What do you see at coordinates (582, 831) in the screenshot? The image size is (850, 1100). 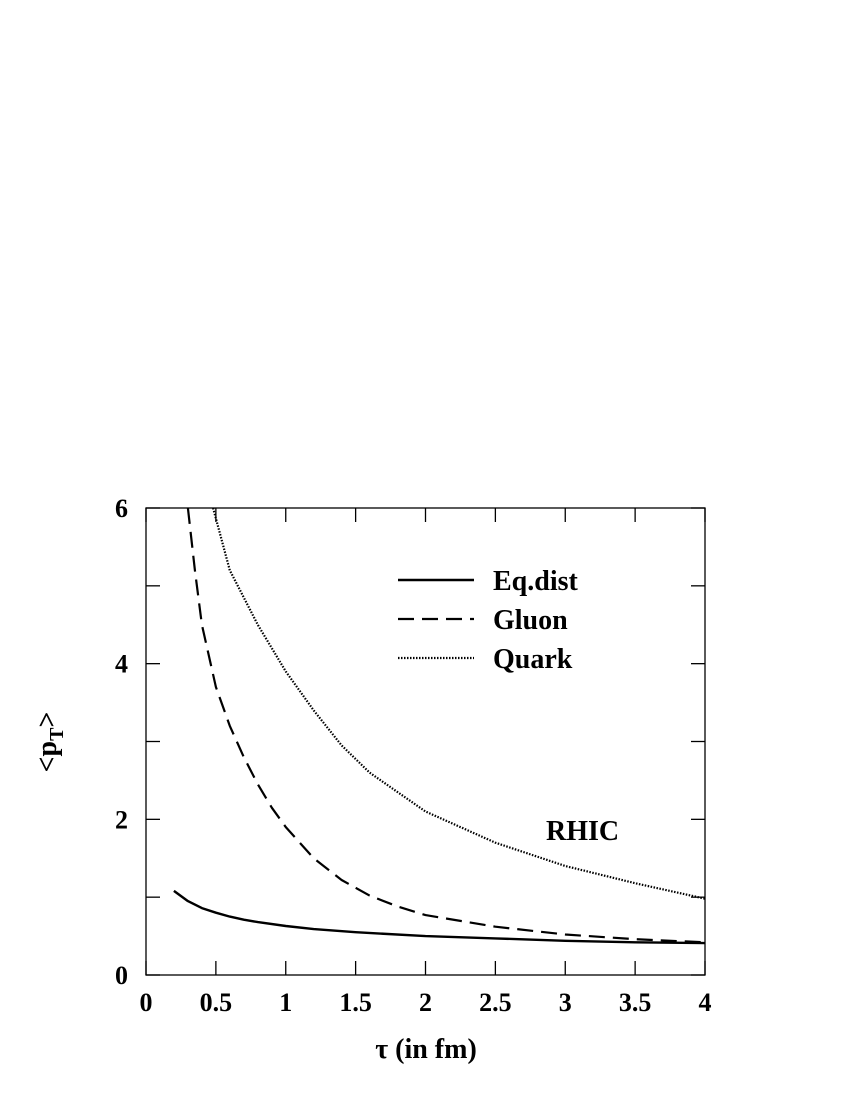 I see `annotation-rhic: RHIC` at bounding box center [582, 831].